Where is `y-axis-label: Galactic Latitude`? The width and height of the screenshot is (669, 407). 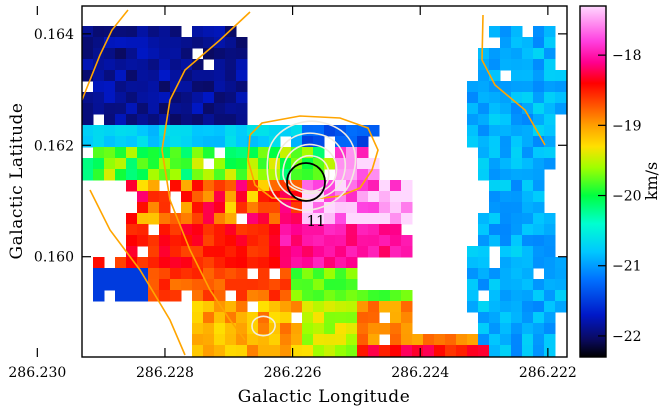
y-axis-label: Galactic Latitude is located at coordinates (17, 181).